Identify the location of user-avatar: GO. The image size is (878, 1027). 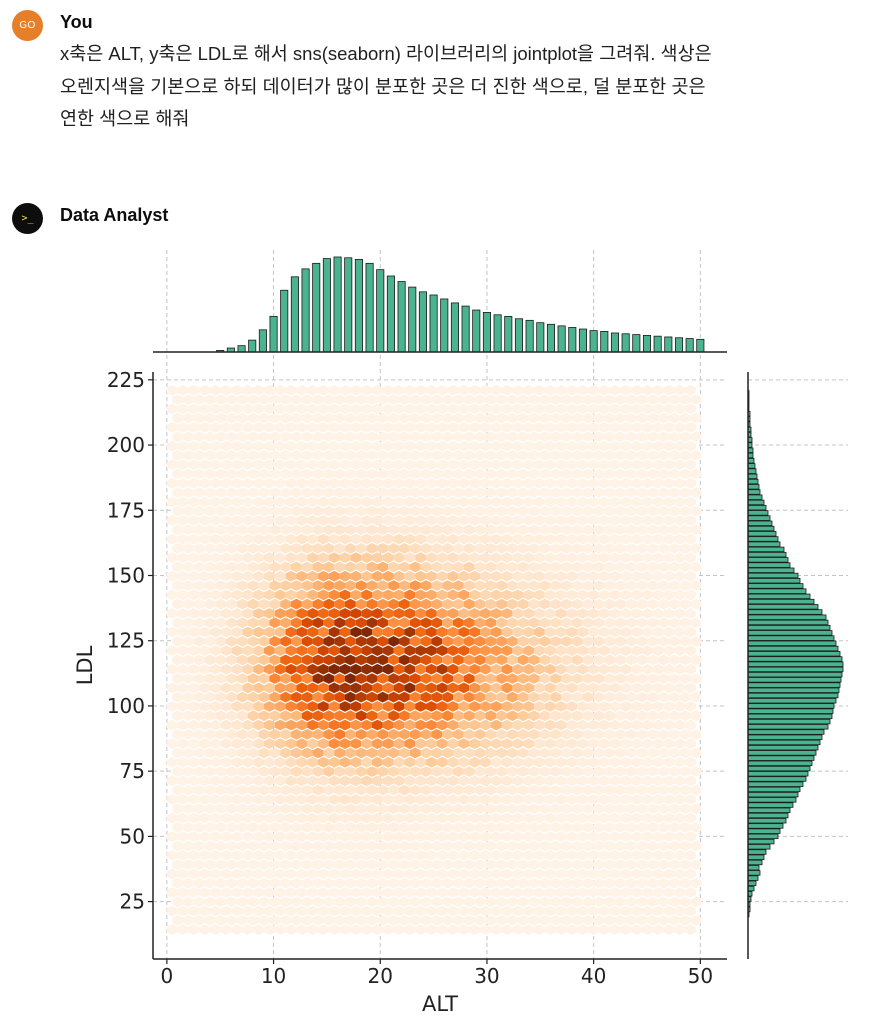
(27, 25).